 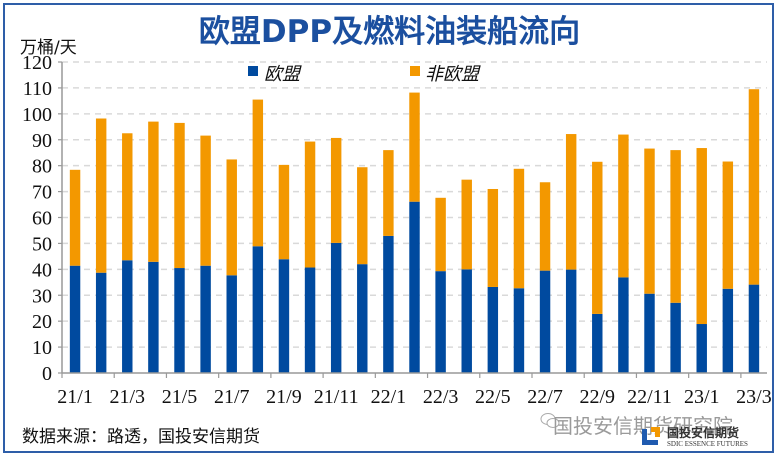 I want to click on logo-text-cn: 国投安信期货, so click(x=703, y=433).